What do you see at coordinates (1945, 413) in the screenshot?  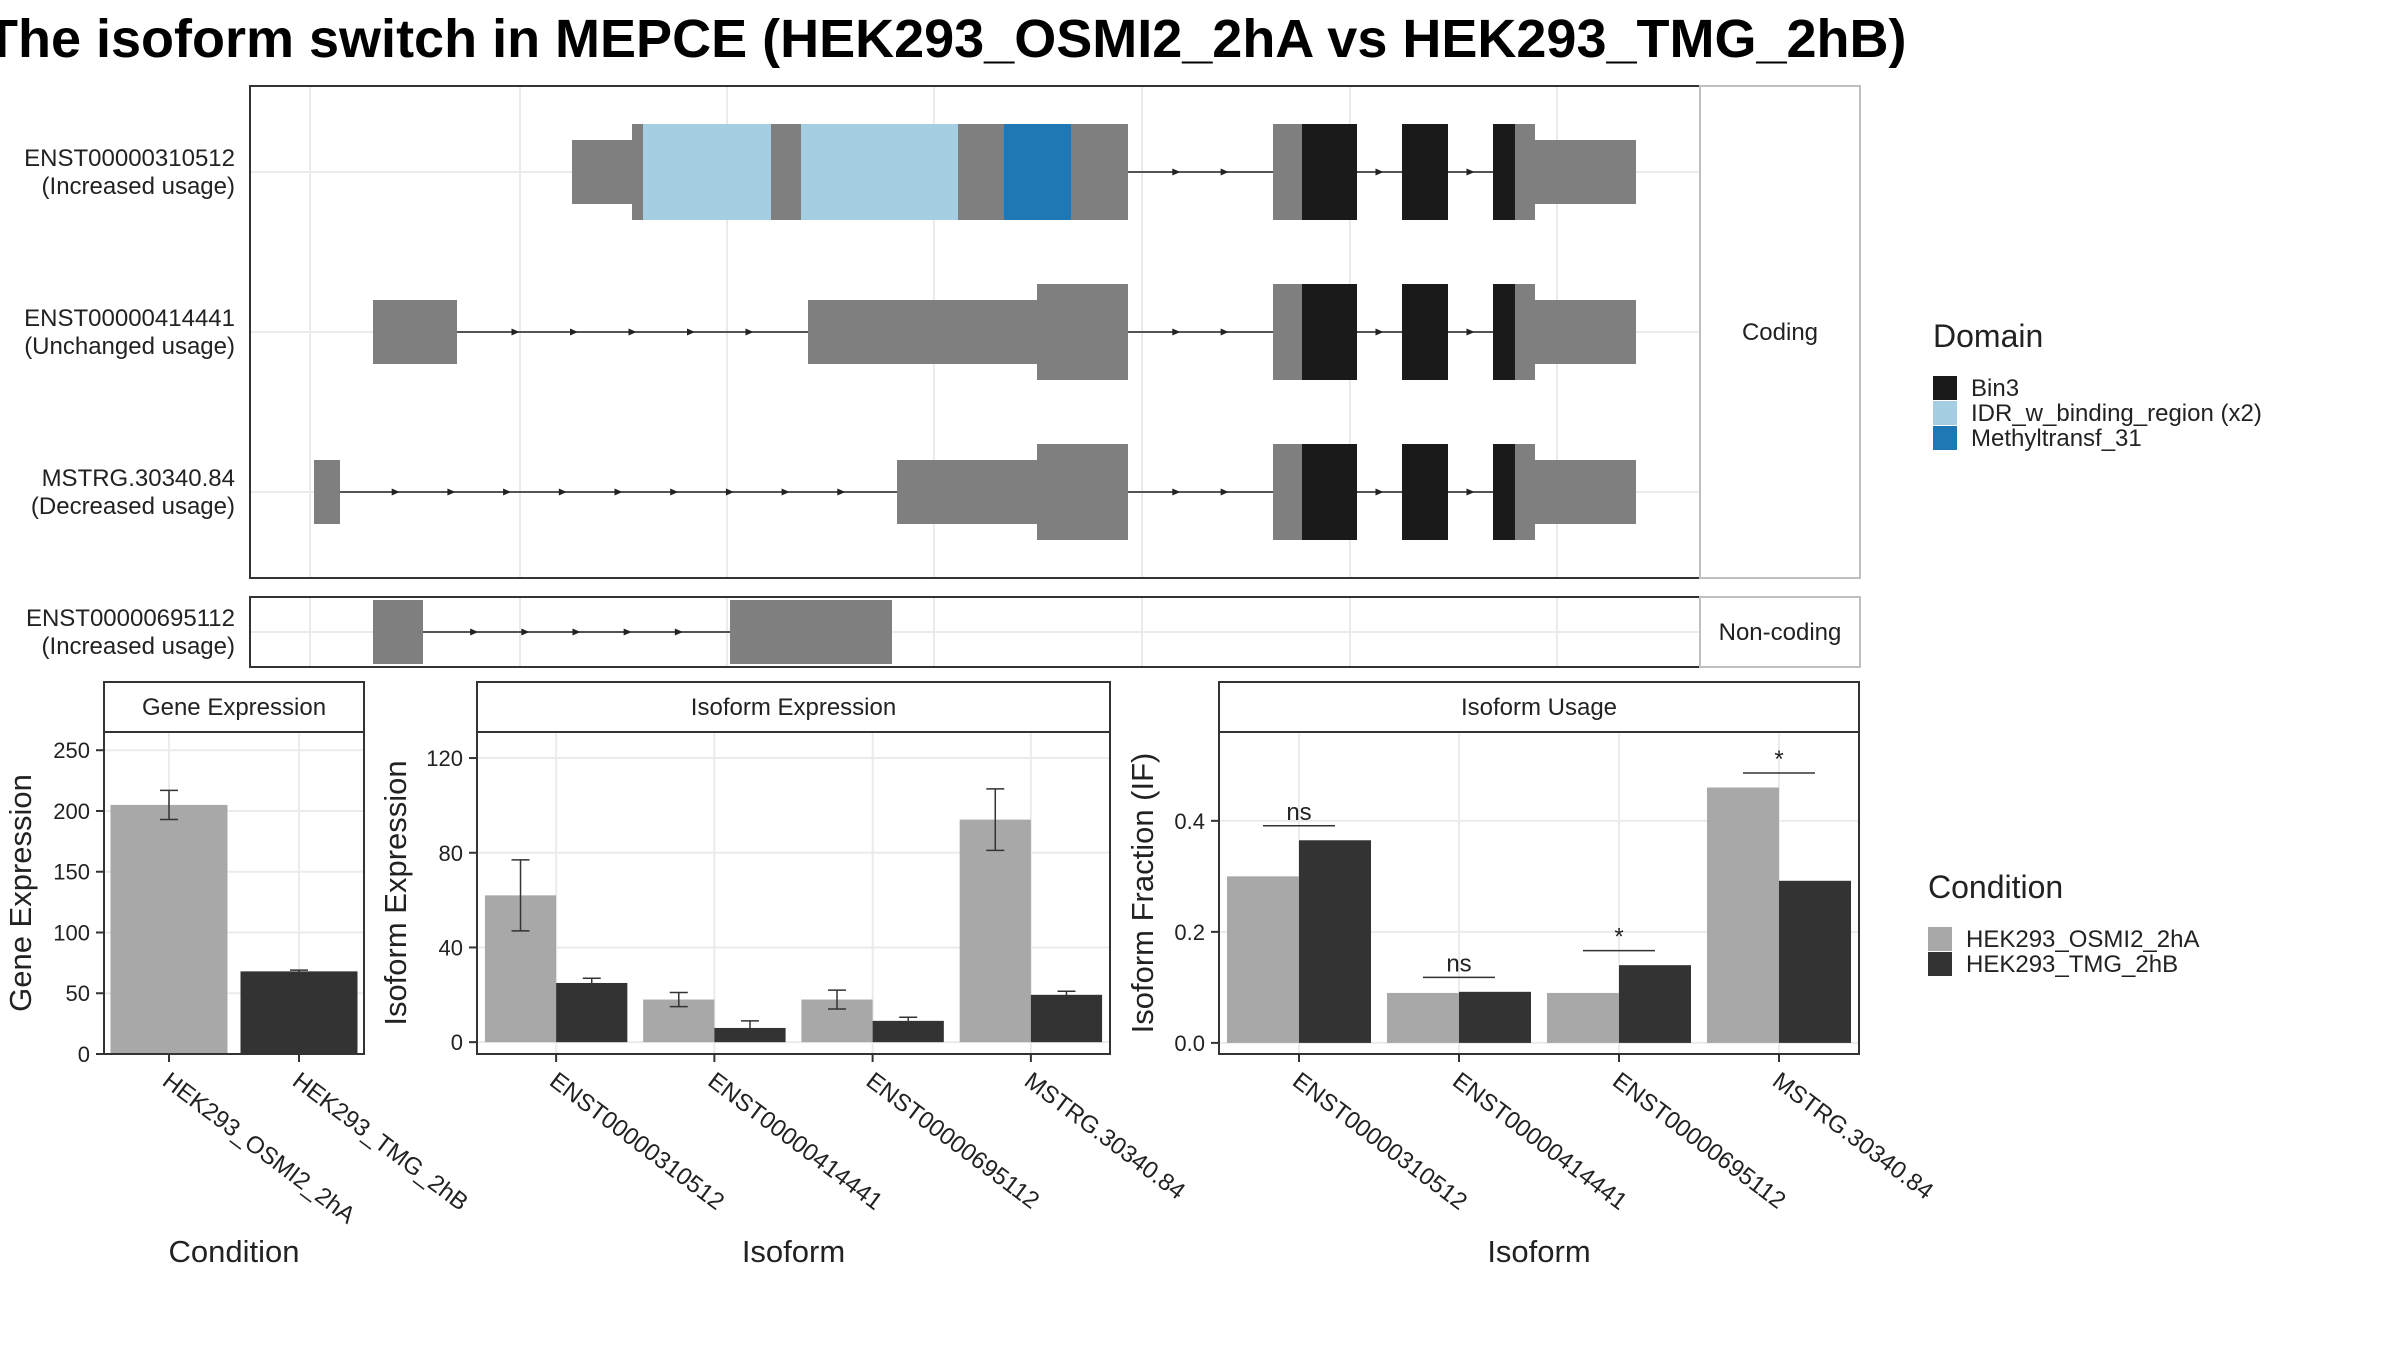 I see `domain-legend-key` at bounding box center [1945, 413].